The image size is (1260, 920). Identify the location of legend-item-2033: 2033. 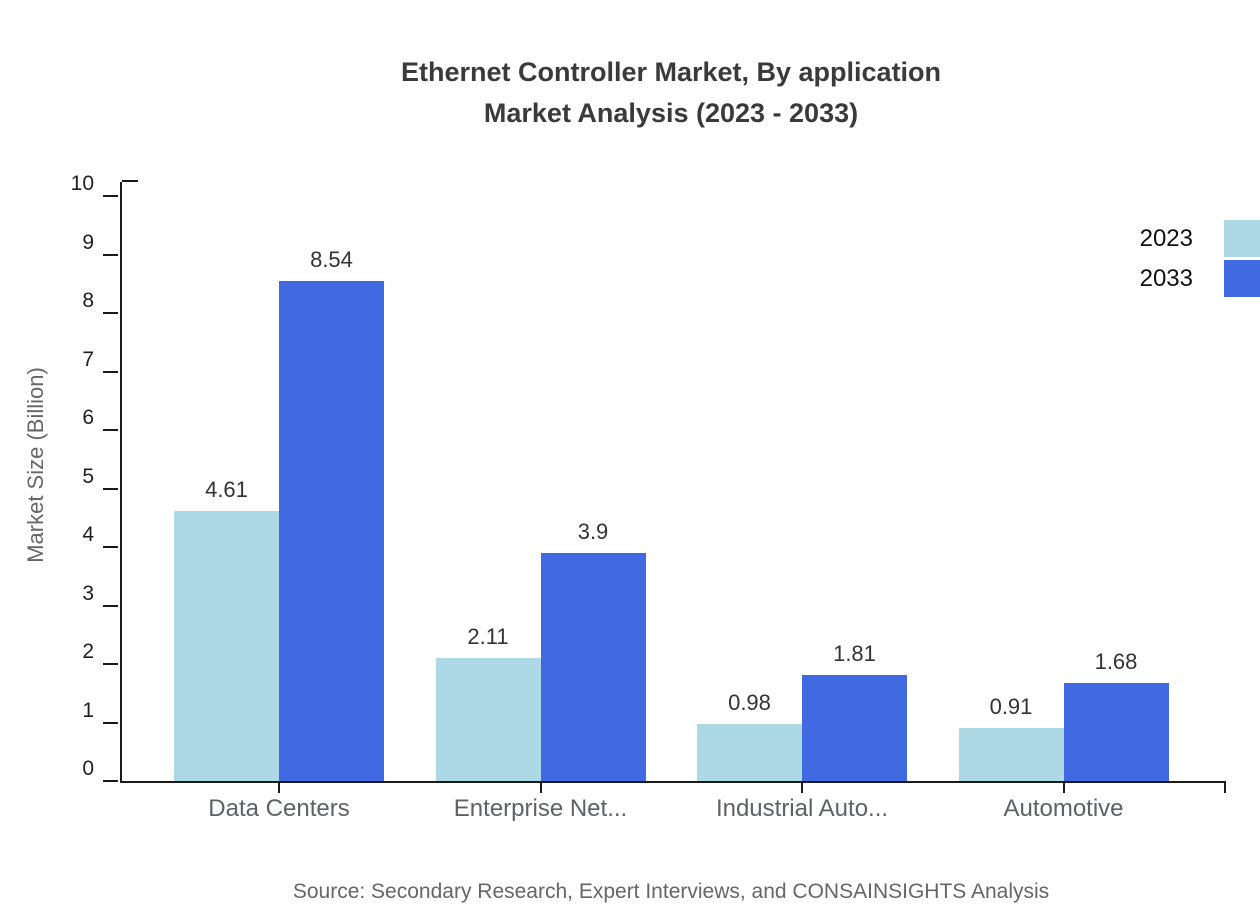
(1160, 278).